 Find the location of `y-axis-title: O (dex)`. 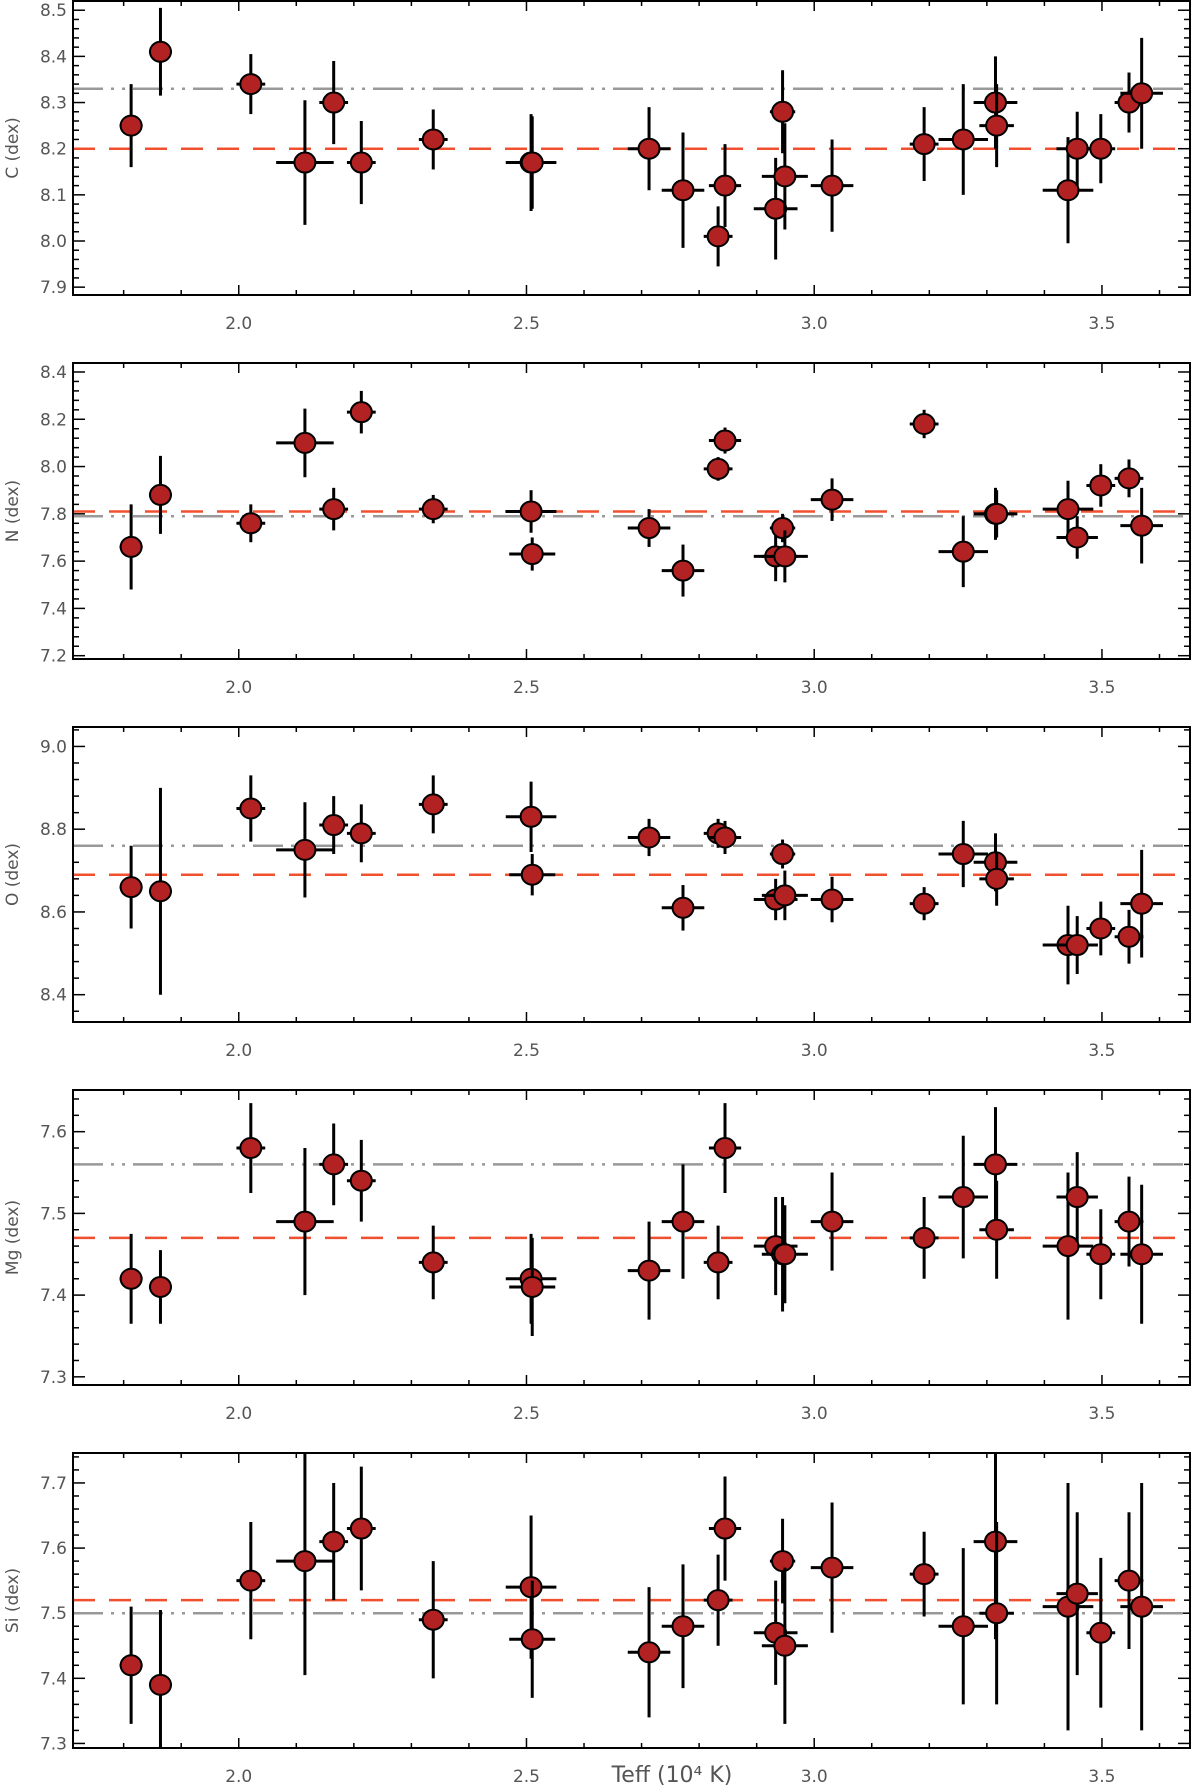

y-axis-title: O (dex) is located at coordinates (13, 874).